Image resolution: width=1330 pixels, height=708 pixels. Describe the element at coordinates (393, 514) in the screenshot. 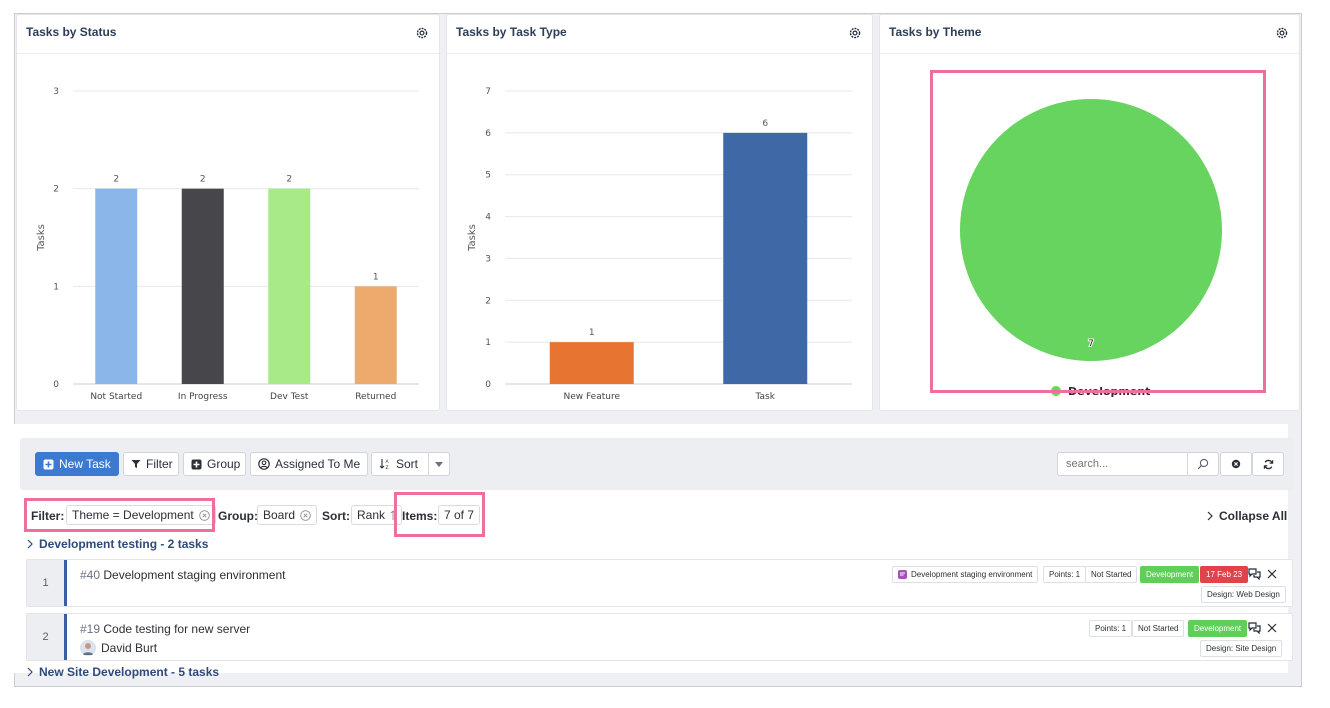

I see `sort-arrow-icon` at that location.